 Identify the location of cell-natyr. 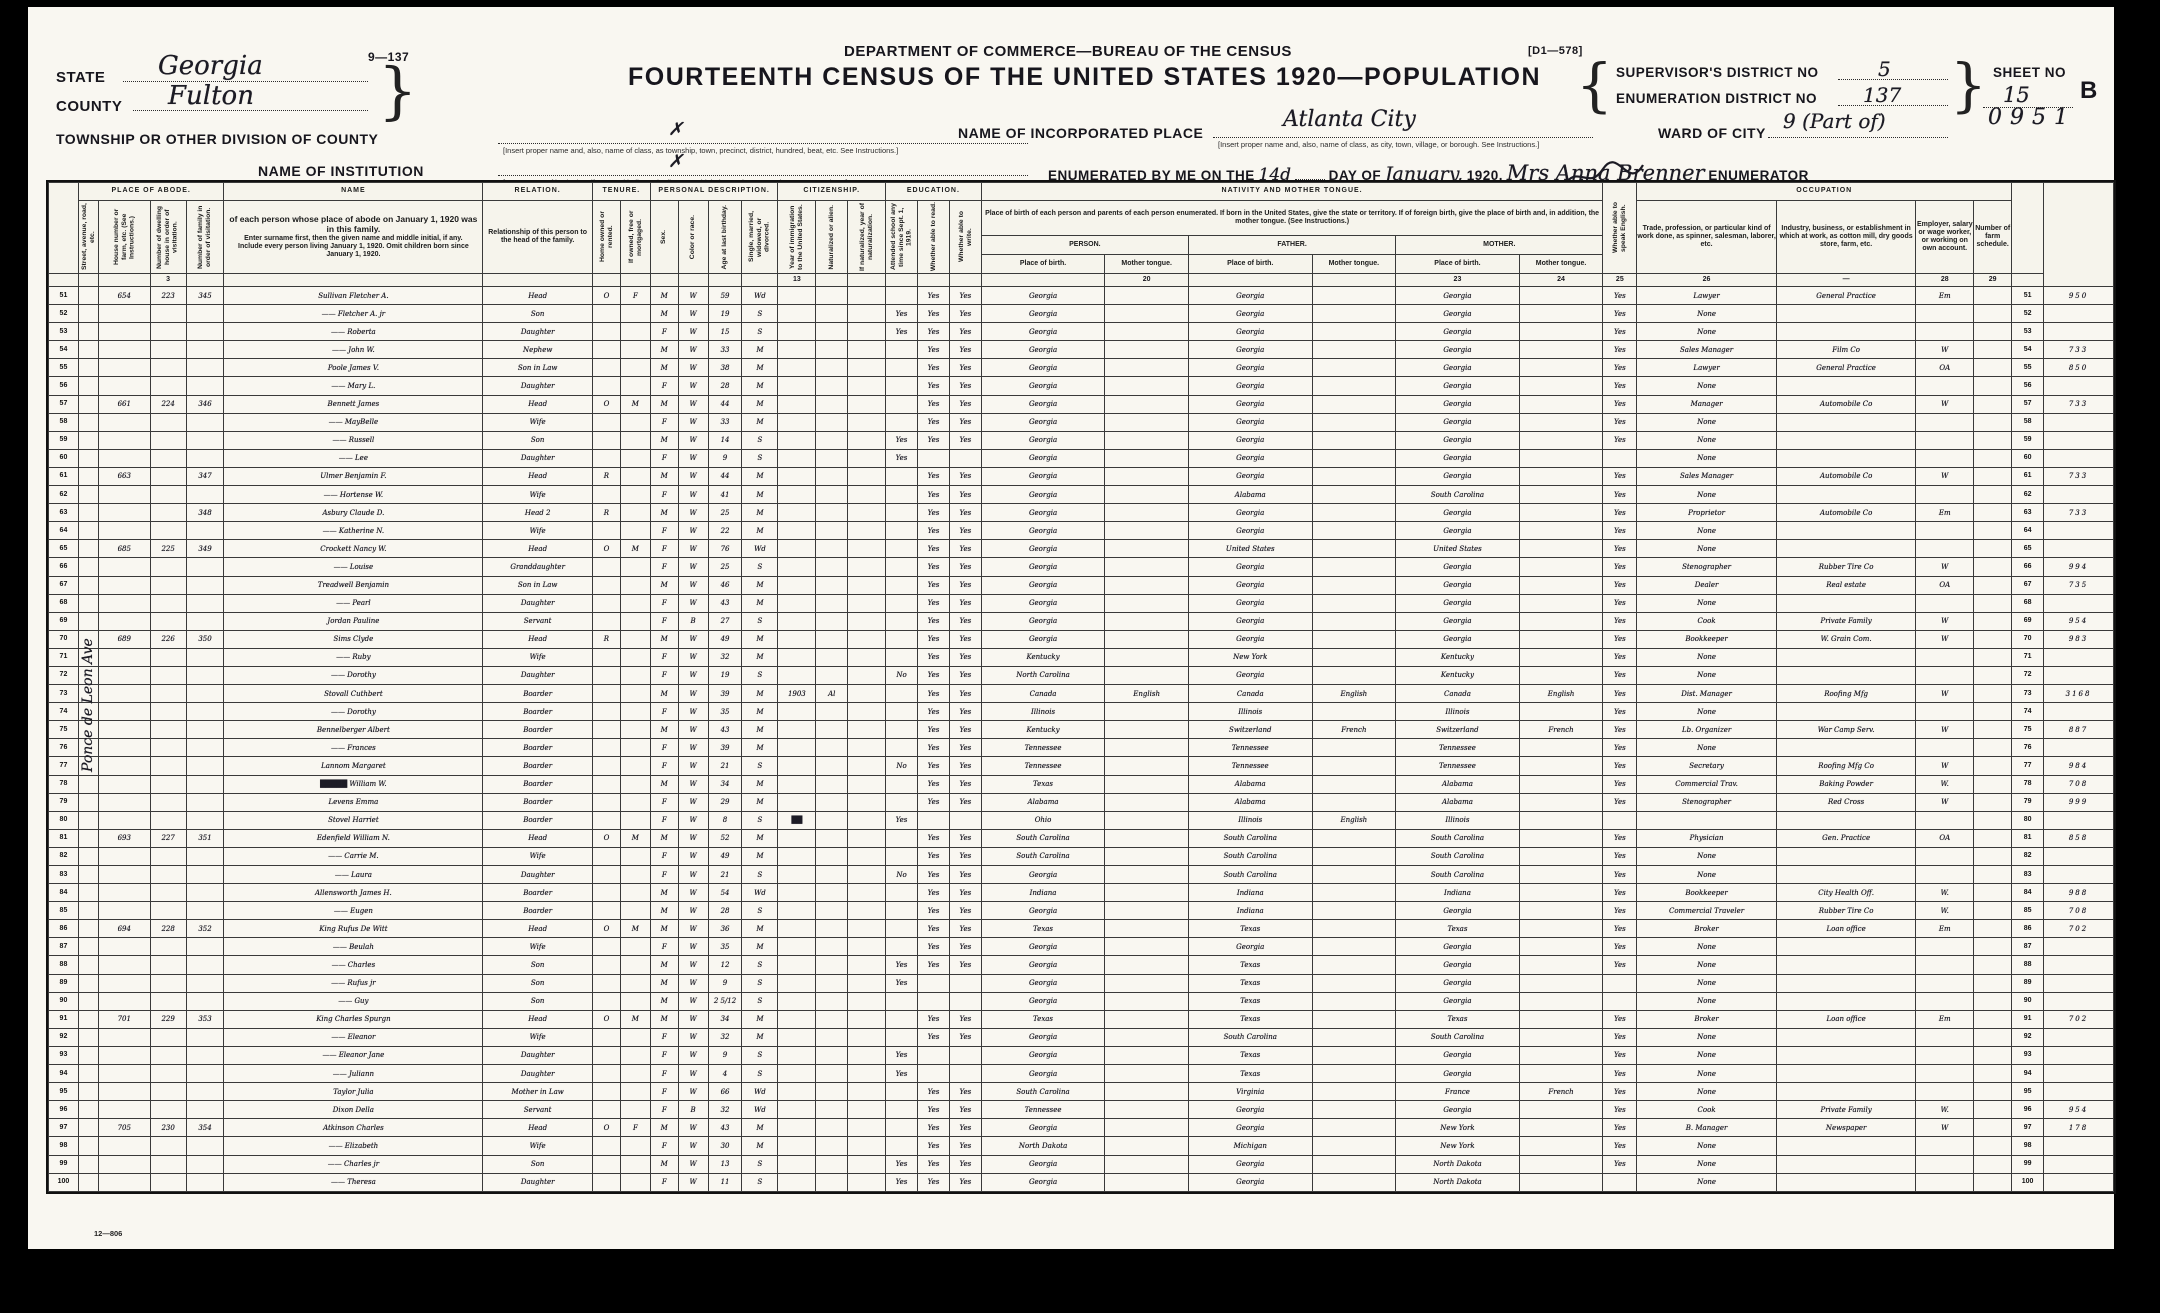
(867, 1164).